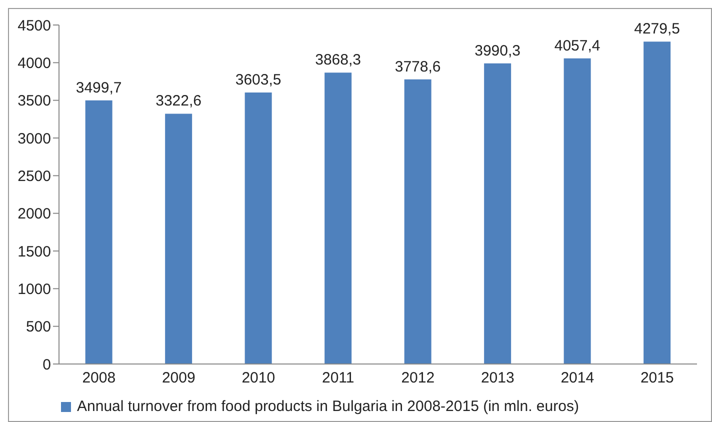 This screenshot has height=422, width=712. Describe the element at coordinates (34, 176) in the screenshot. I see `y-tick-label: 2500` at that location.